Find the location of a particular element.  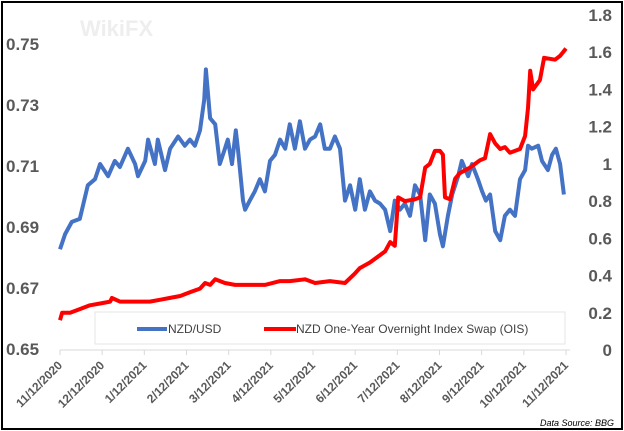

y-right-tick-label: 0.6 is located at coordinates (600, 238).